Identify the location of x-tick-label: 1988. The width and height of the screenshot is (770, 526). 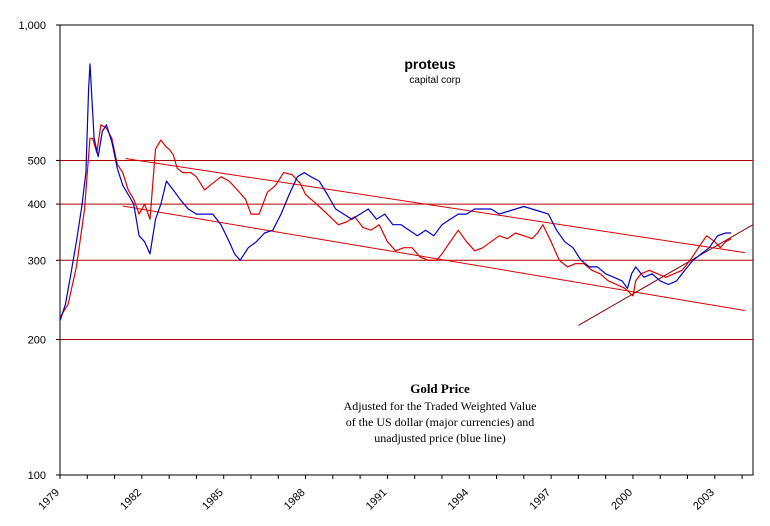
(295, 500).